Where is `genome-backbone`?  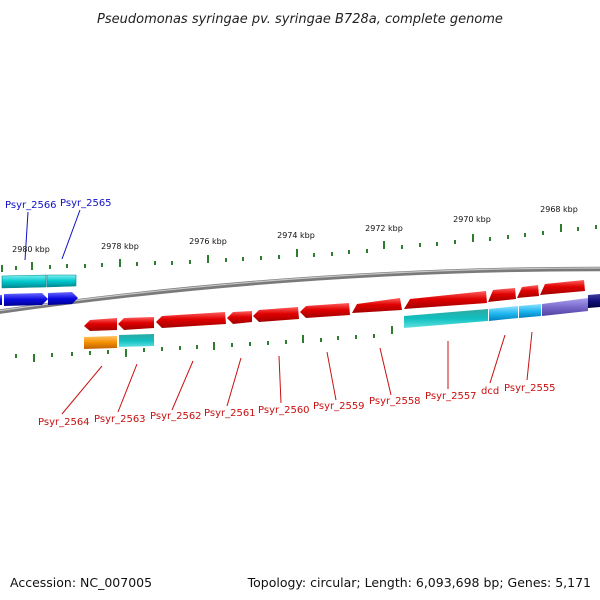
genome-backbone is located at coordinates (300, 290).